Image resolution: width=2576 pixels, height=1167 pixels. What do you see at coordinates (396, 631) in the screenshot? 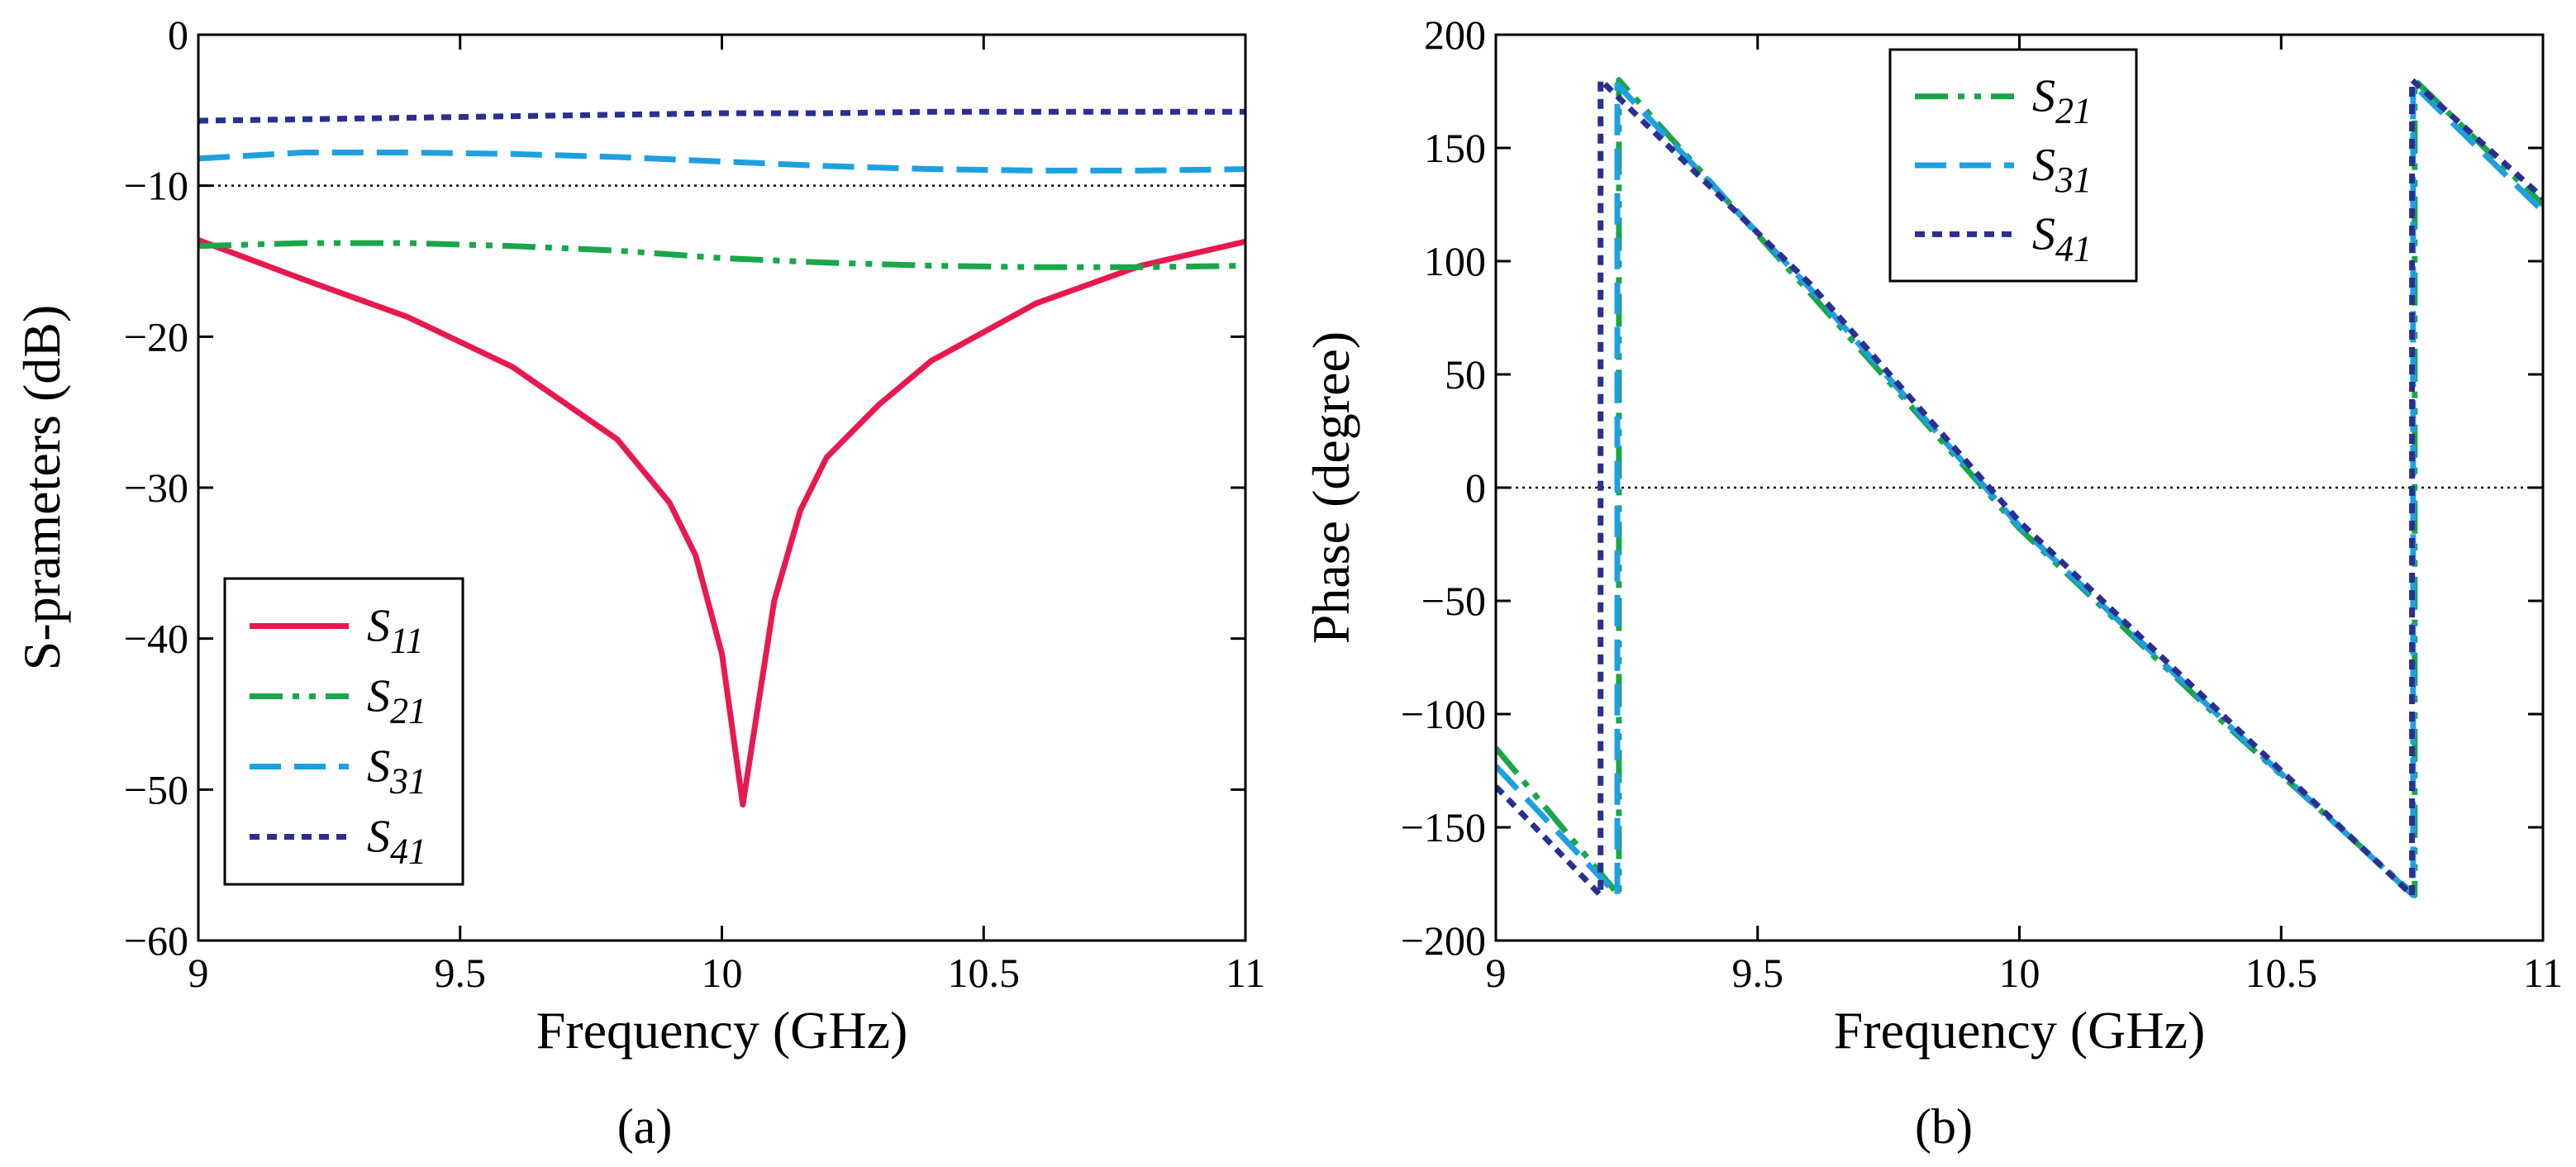
I see `legend-label-s11: S11` at bounding box center [396, 631].